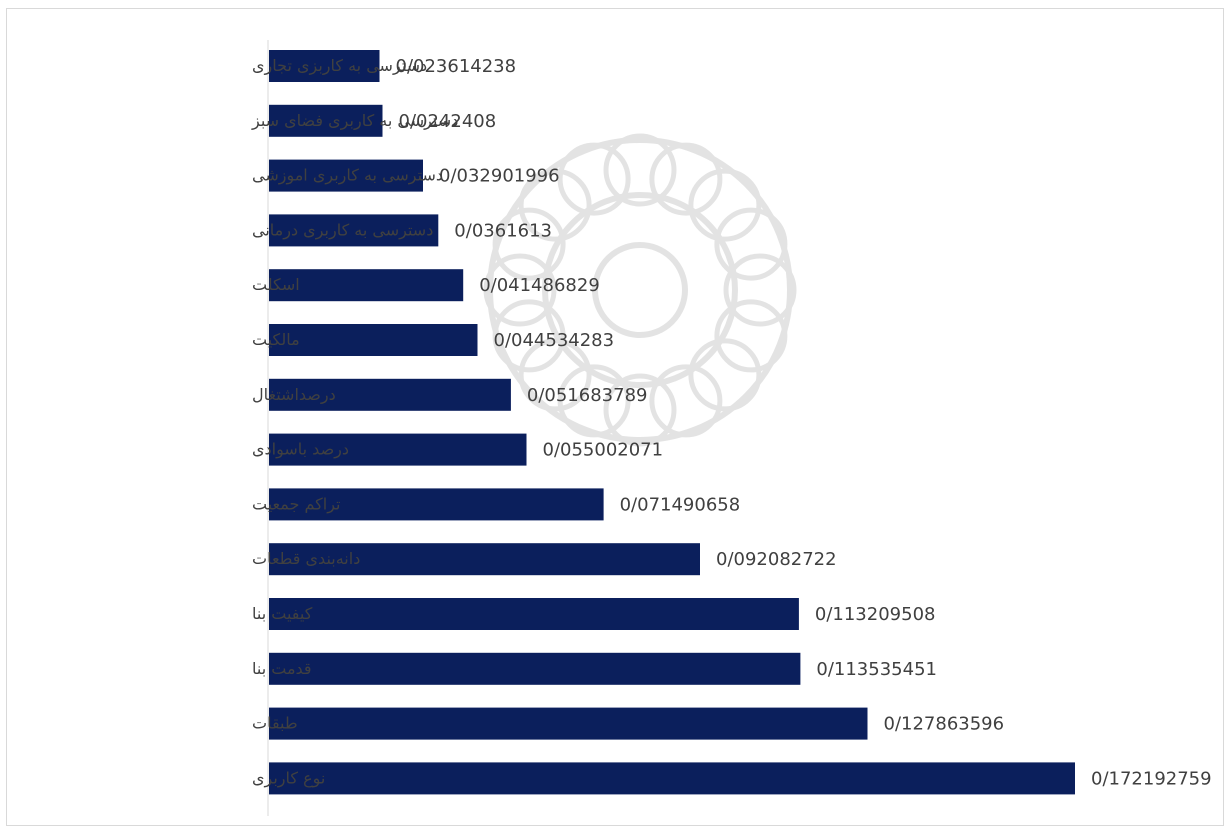 The height and width of the screenshot is (834, 1230). What do you see at coordinates (276, 284) in the screenshot?
I see `category-label: اسکلت` at bounding box center [276, 284].